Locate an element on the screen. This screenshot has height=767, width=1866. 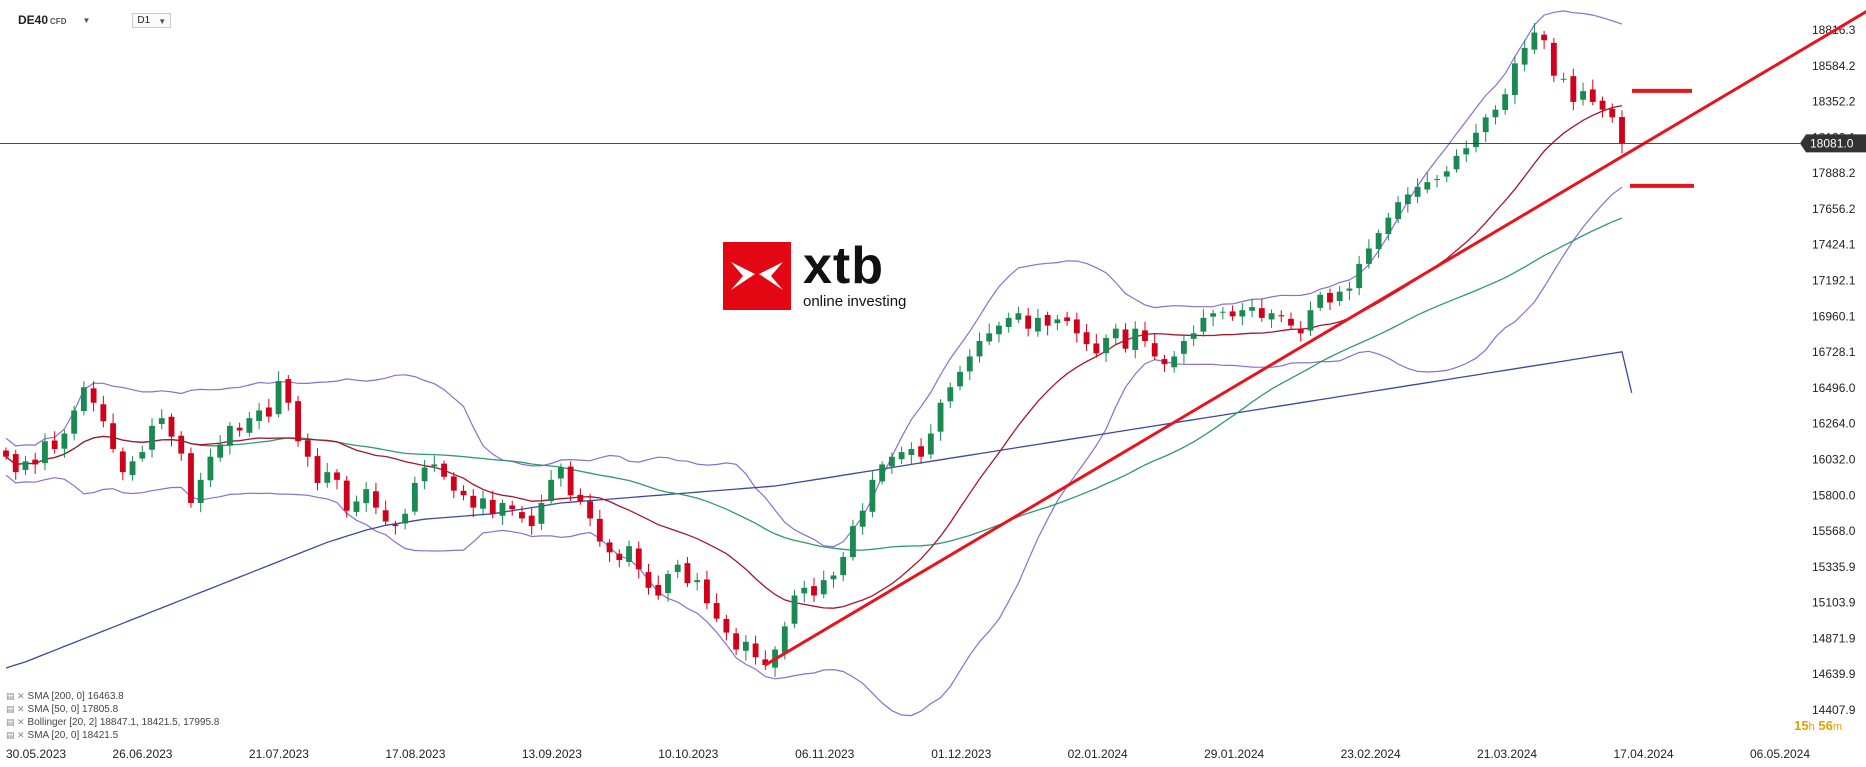
x-tick-label: 26.06.2023 is located at coordinates (142, 754).